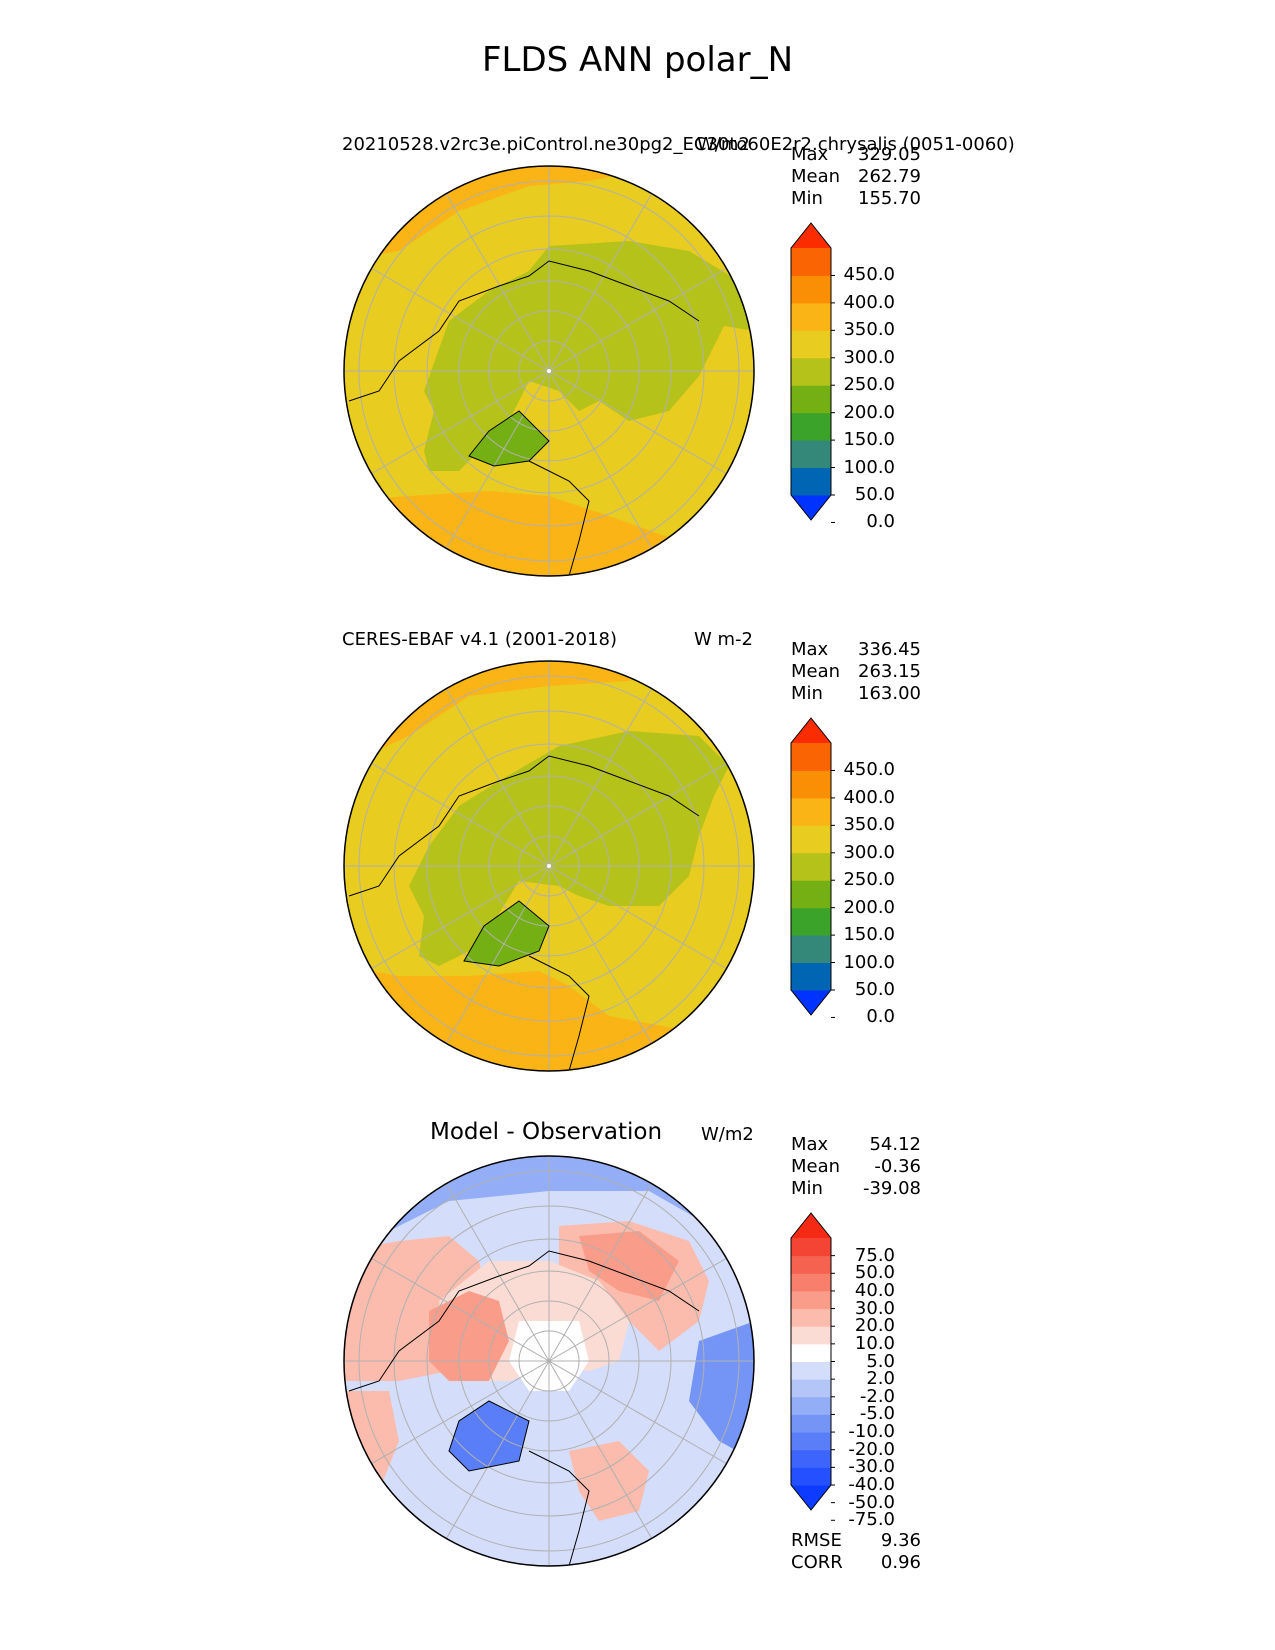 The image size is (1275, 1650). What do you see at coordinates (509, 438) in the screenshot?
I see `panel1-coastline-greenland` at bounding box center [509, 438].